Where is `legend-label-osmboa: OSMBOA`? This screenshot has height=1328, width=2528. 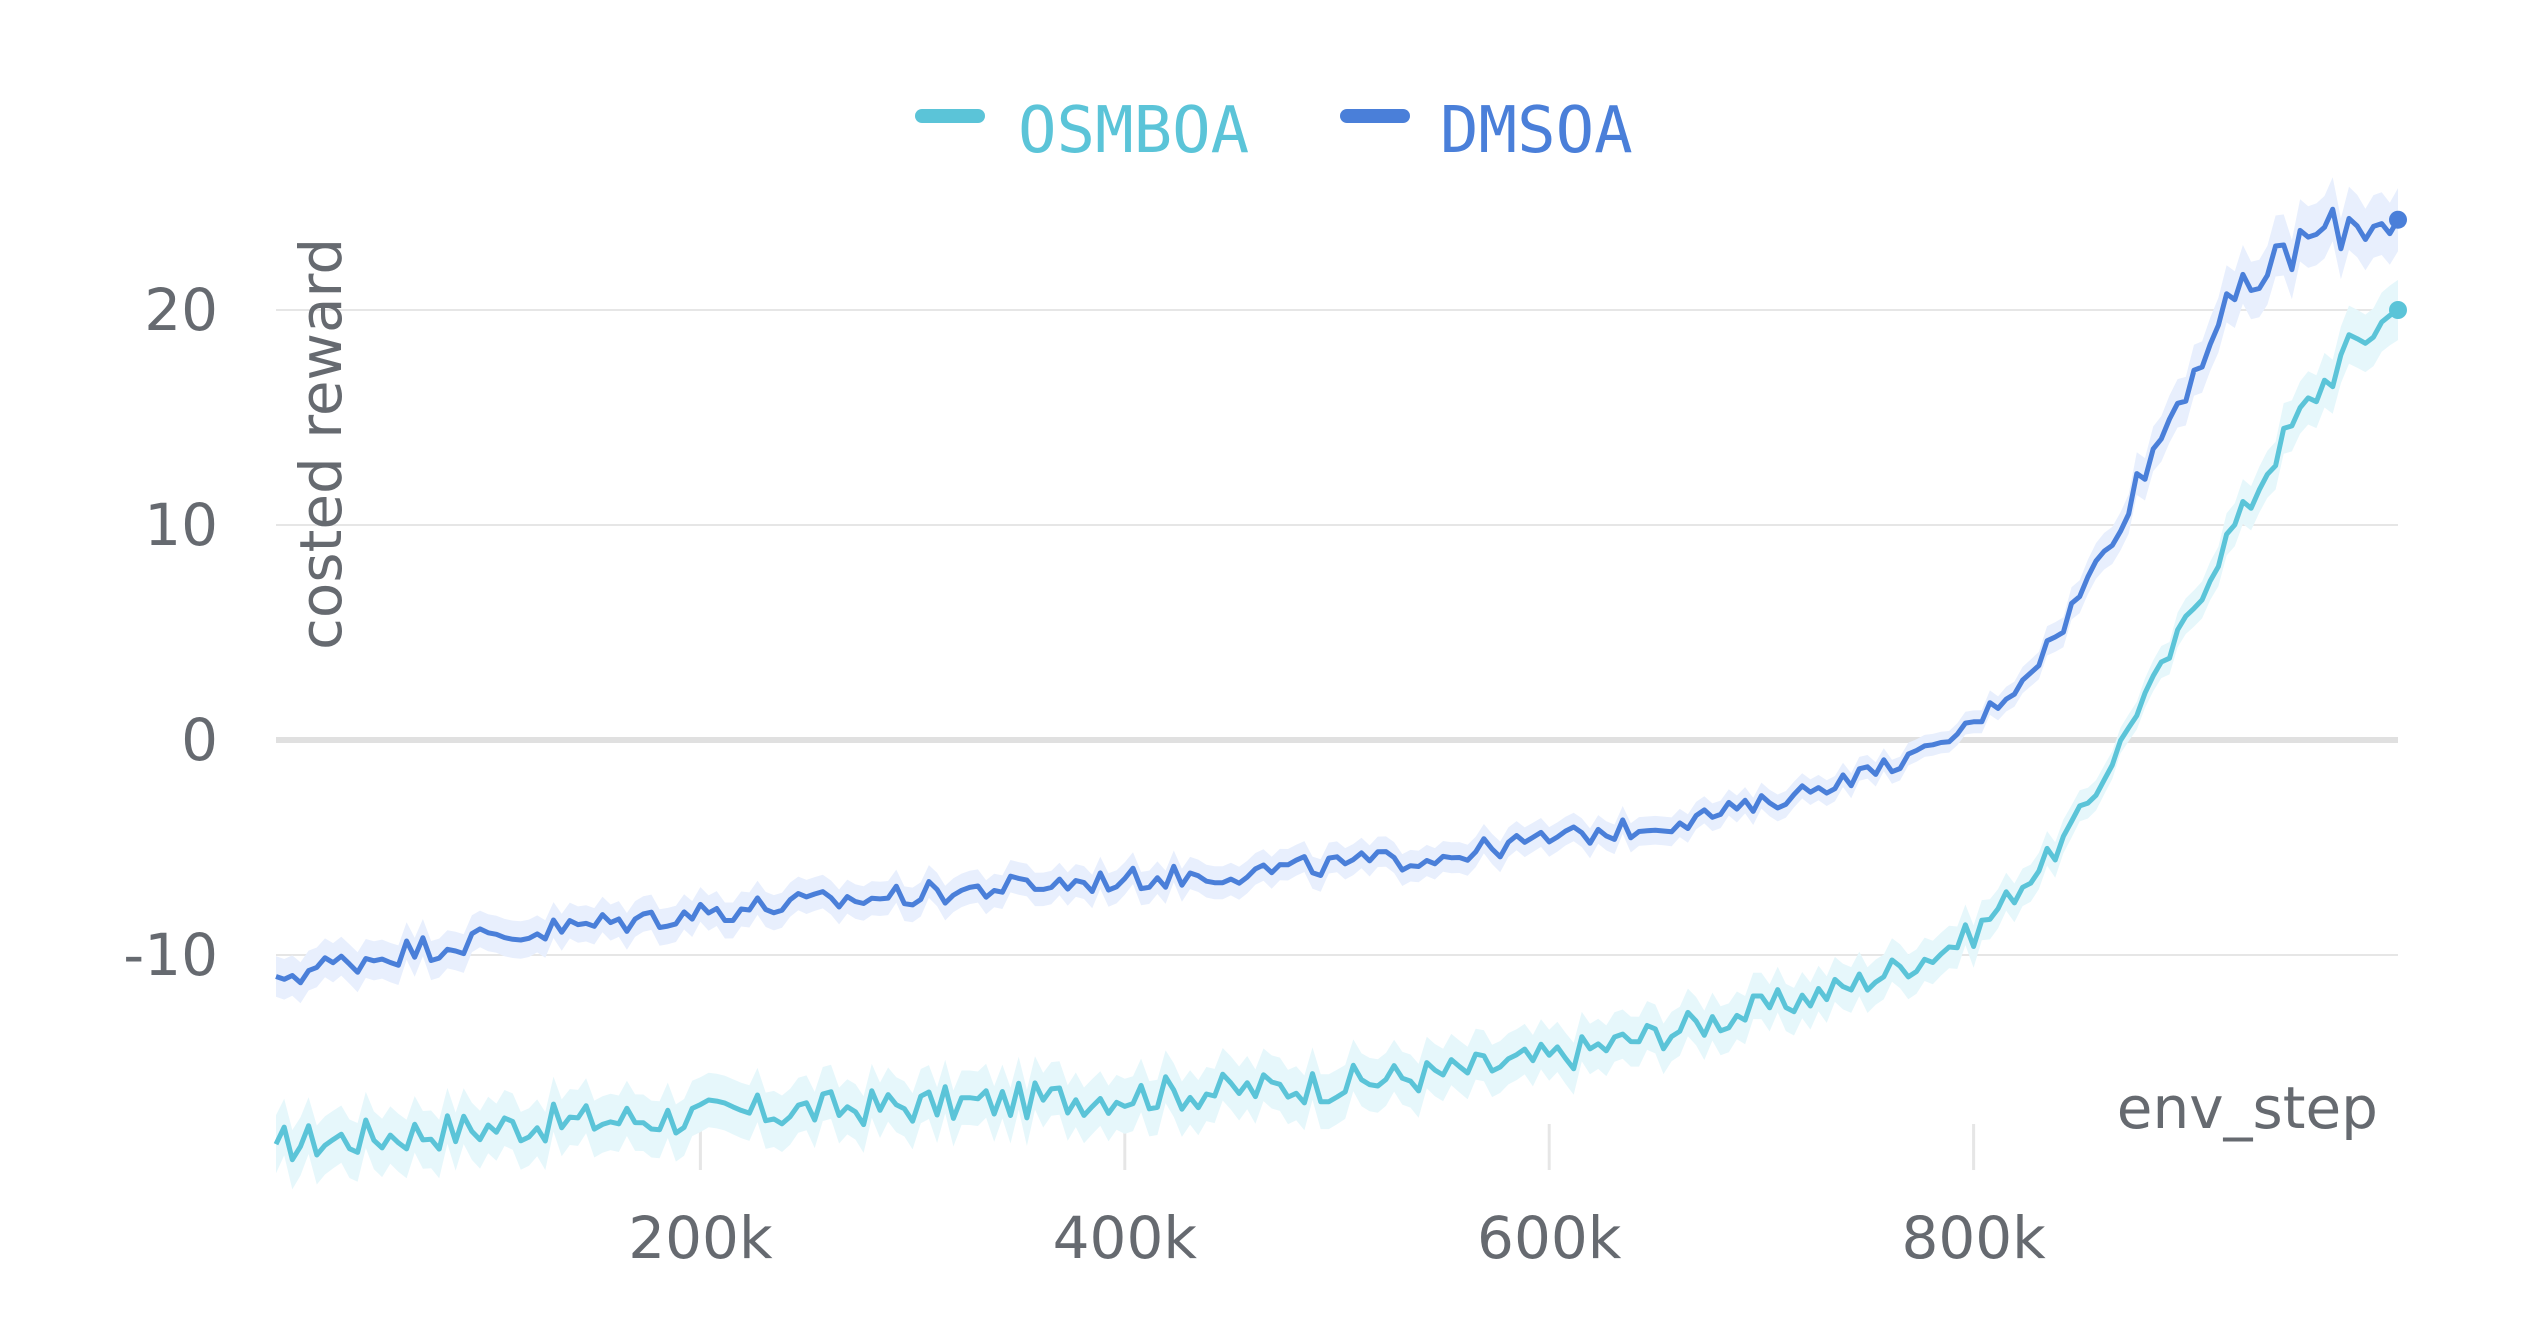 legend-label-osmboa: OSMBOA is located at coordinates (1133, 131).